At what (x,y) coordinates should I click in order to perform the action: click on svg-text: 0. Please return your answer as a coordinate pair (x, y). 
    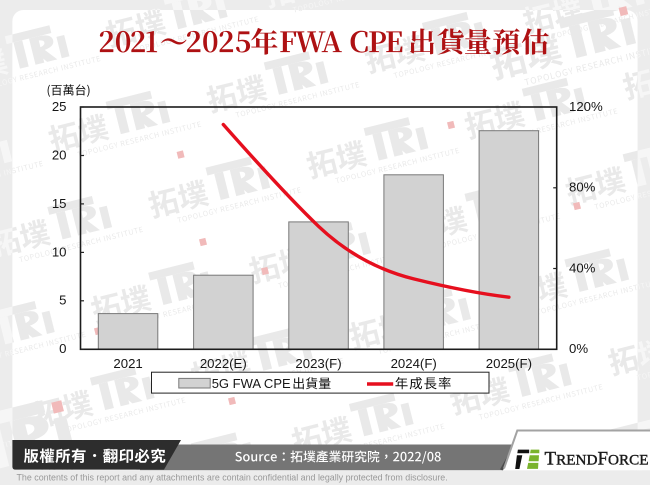
    Looking at the image, I should click on (62, 348).